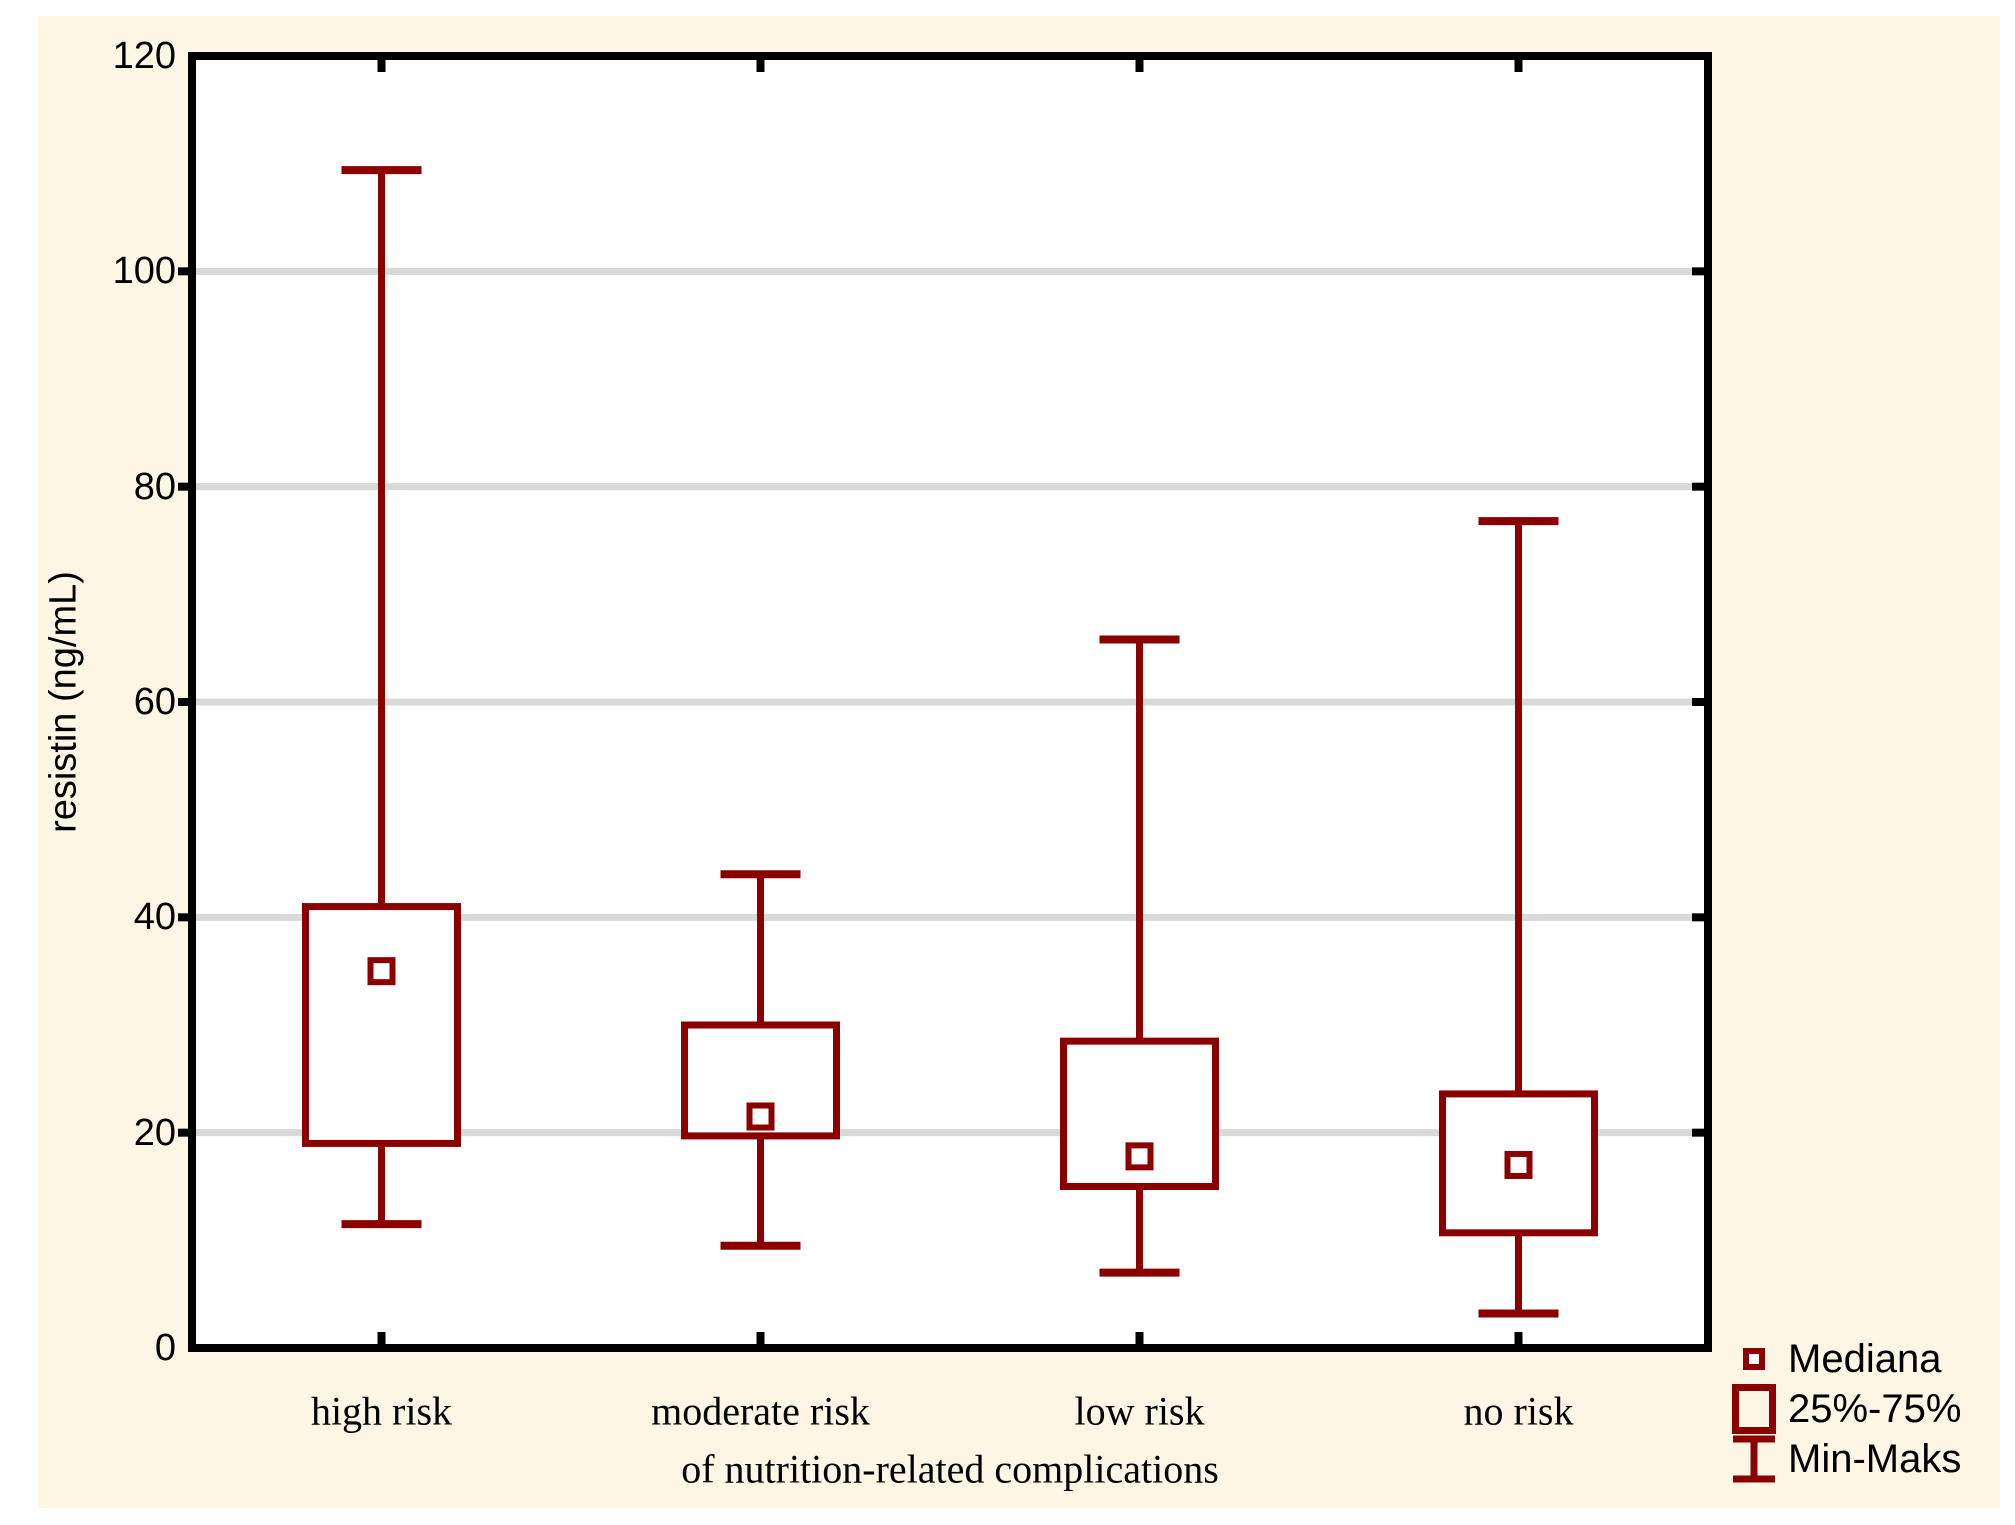  Describe the element at coordinates (1139, 956) in the screenshot. I see `boxplot-low-risk` at that location.